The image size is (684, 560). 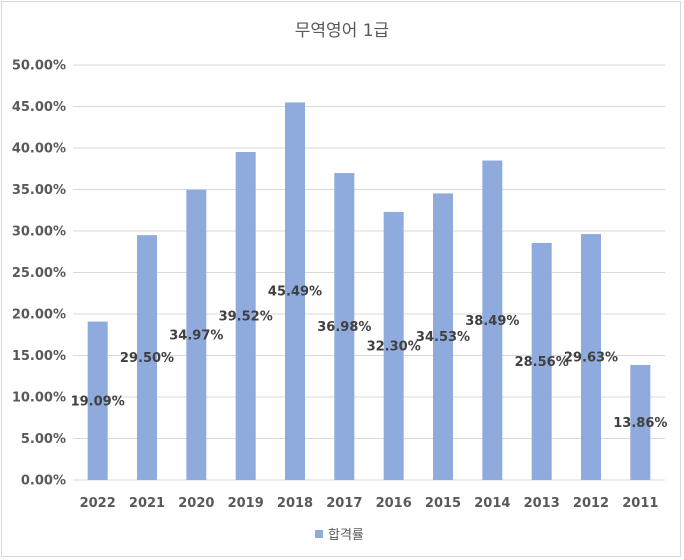 What do you see at coordinates (295, 503) in the screenshot?
I see `x-tick-label: 2018` at bounding box center [295, 503].